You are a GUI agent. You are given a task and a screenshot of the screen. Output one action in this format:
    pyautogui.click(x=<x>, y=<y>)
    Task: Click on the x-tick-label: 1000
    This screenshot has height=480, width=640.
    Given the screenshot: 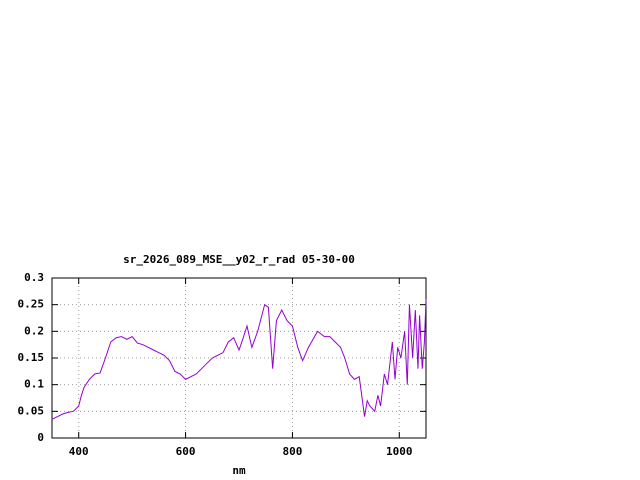 What is the action you would take?
    pyautogui.click(x=399, y=451)
    